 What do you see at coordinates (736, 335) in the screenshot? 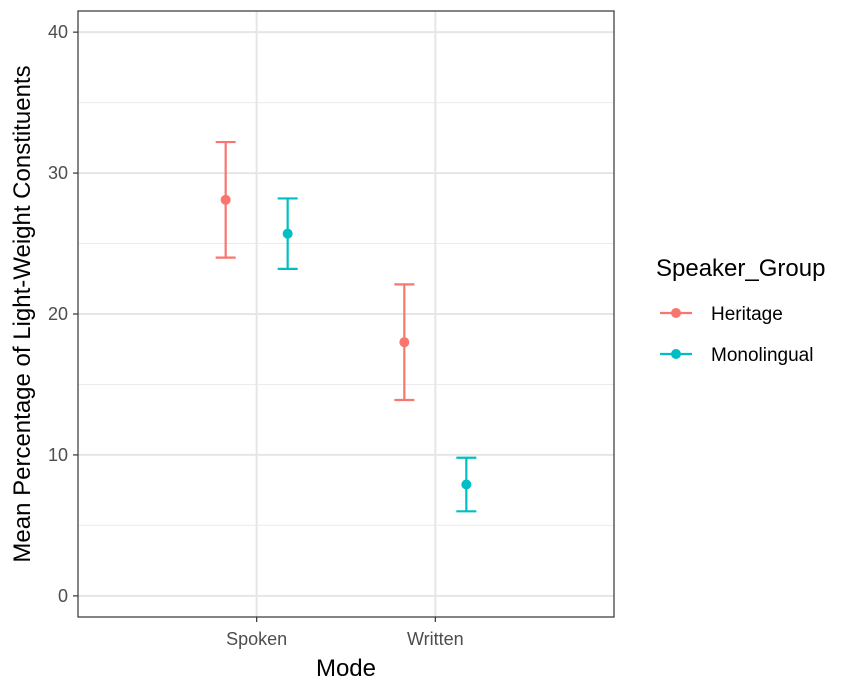
I see `legend-items: Heritage Monolingual` at bounding box center [736, 335].